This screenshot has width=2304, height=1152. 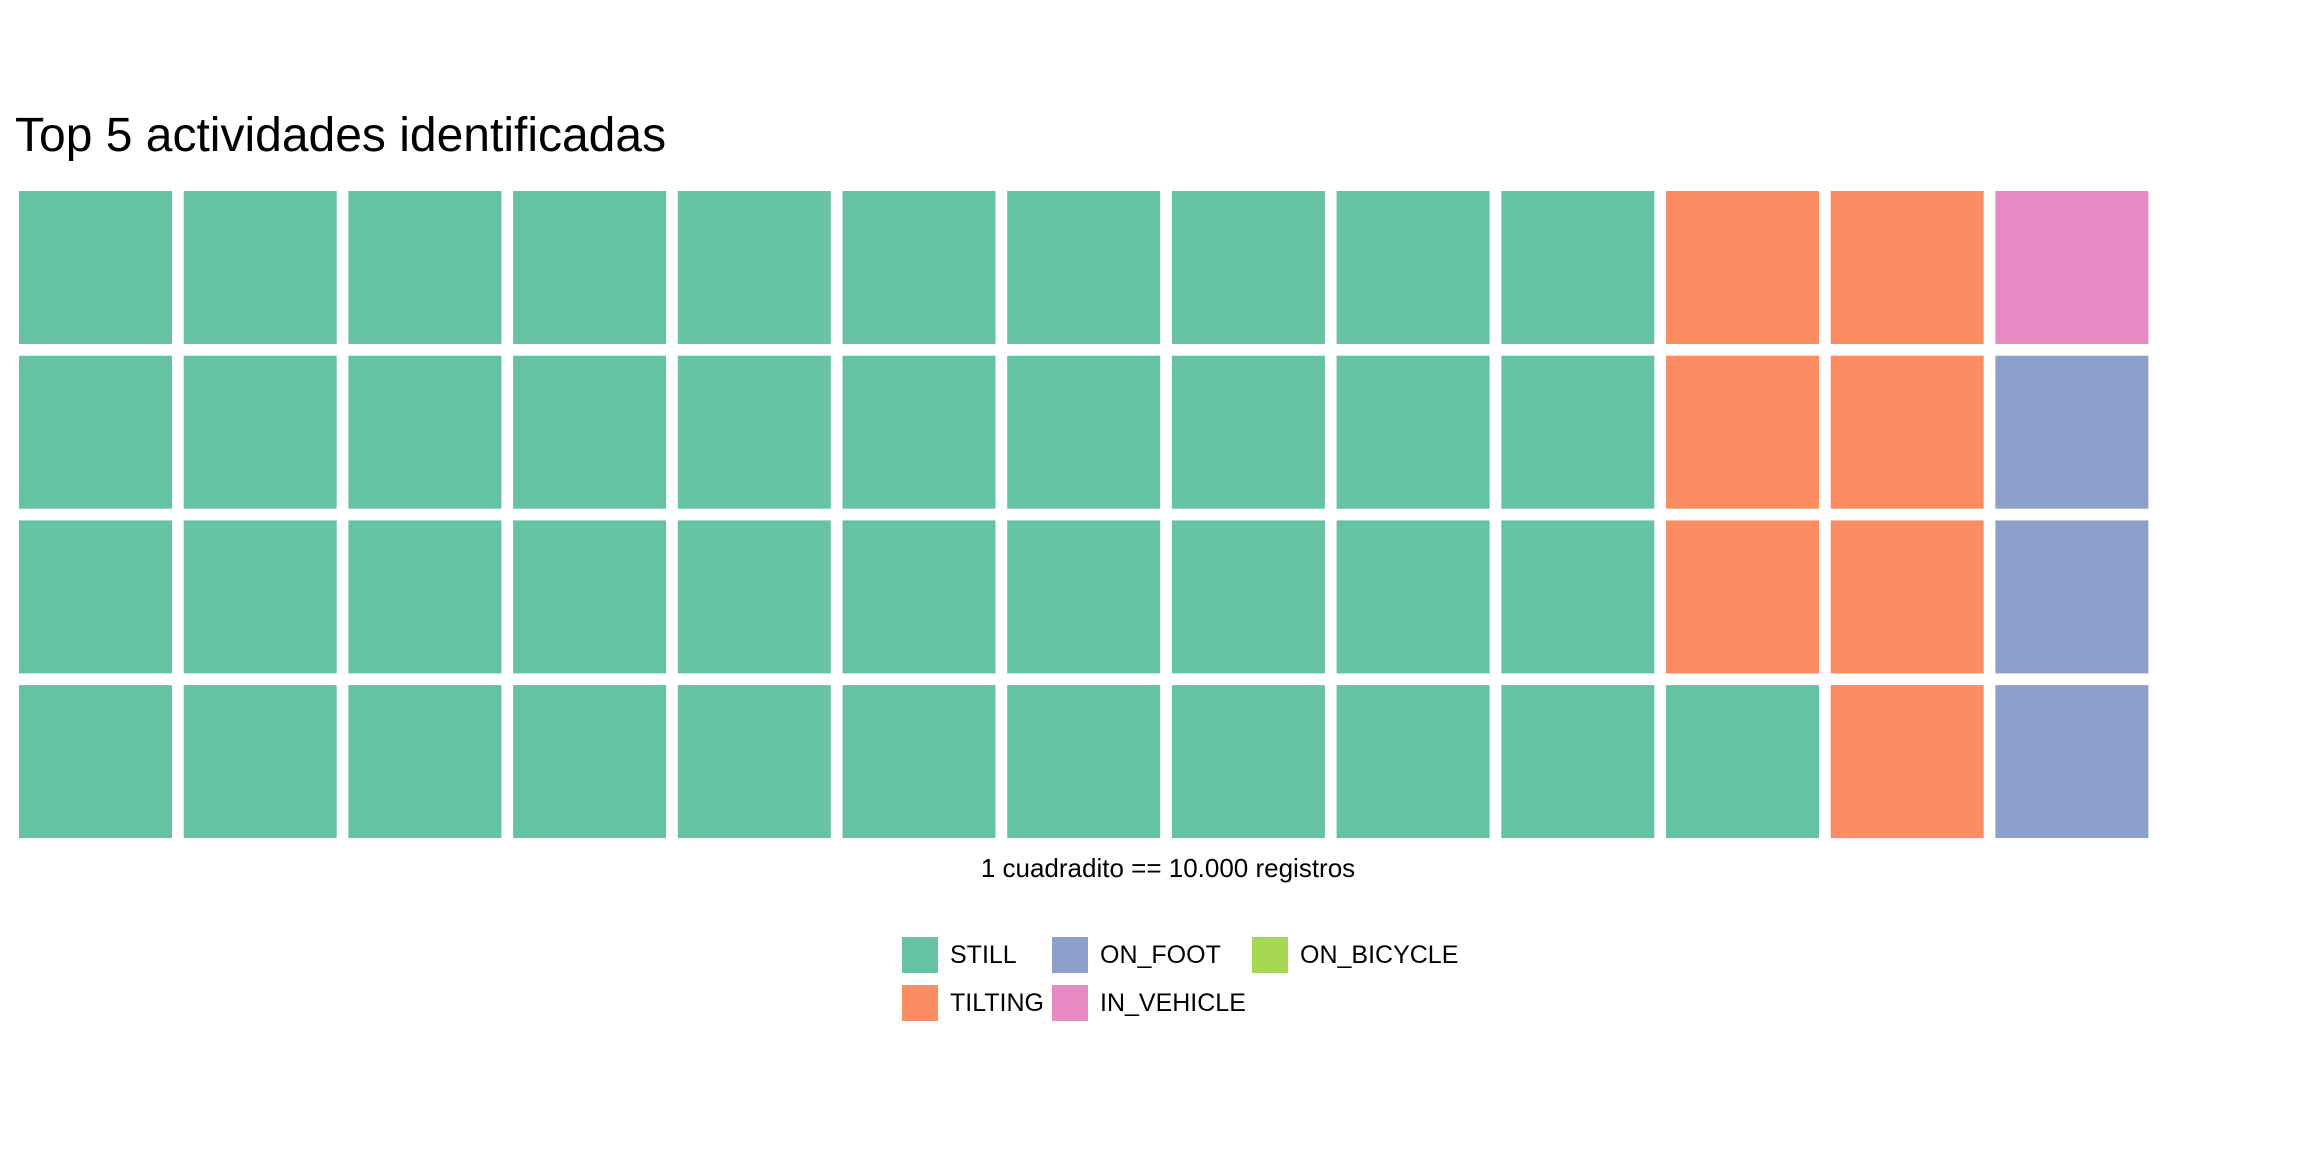 I want to click on chart-title: Top 5 actividades identificadas, so click(x=341, y=135).